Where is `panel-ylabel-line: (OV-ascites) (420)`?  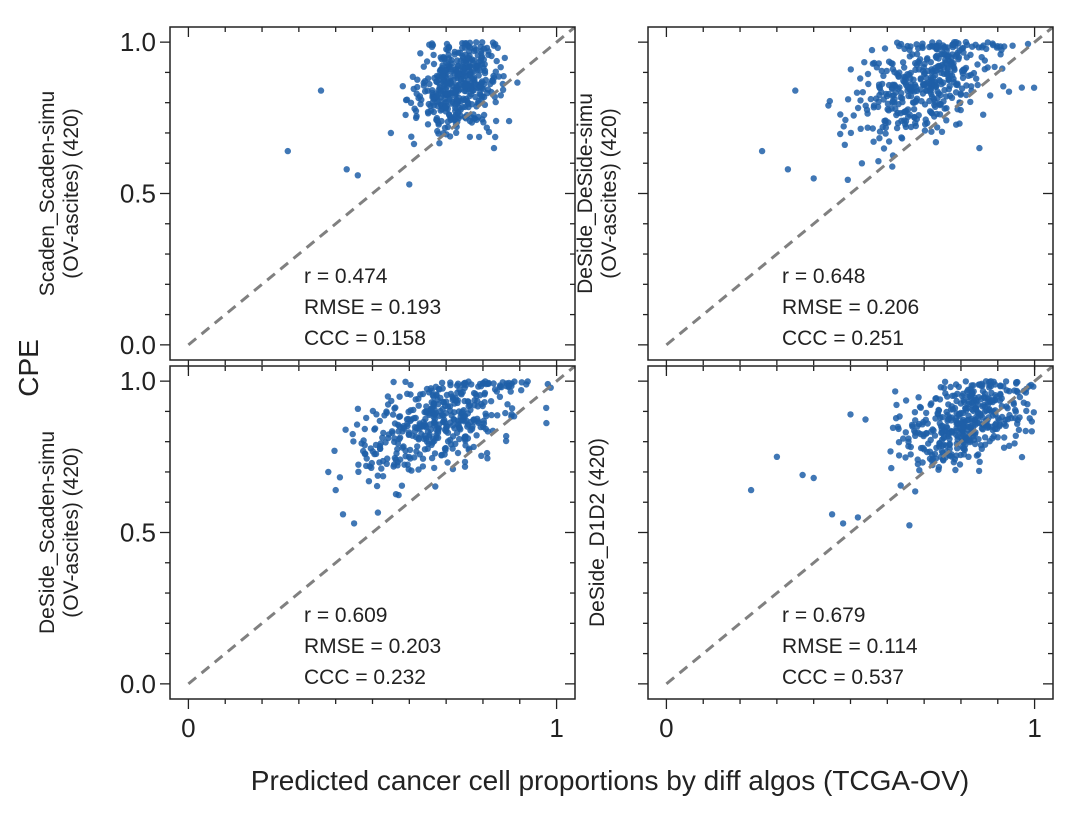 panel-ylabel-line: (OV-ascites) (420) is located at coordinates (71, 532).